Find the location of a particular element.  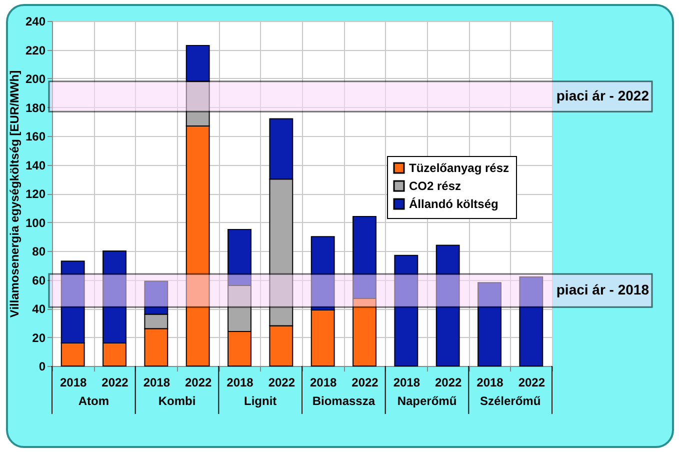

text: Szélerőmű is located at coordinates (510, 401).